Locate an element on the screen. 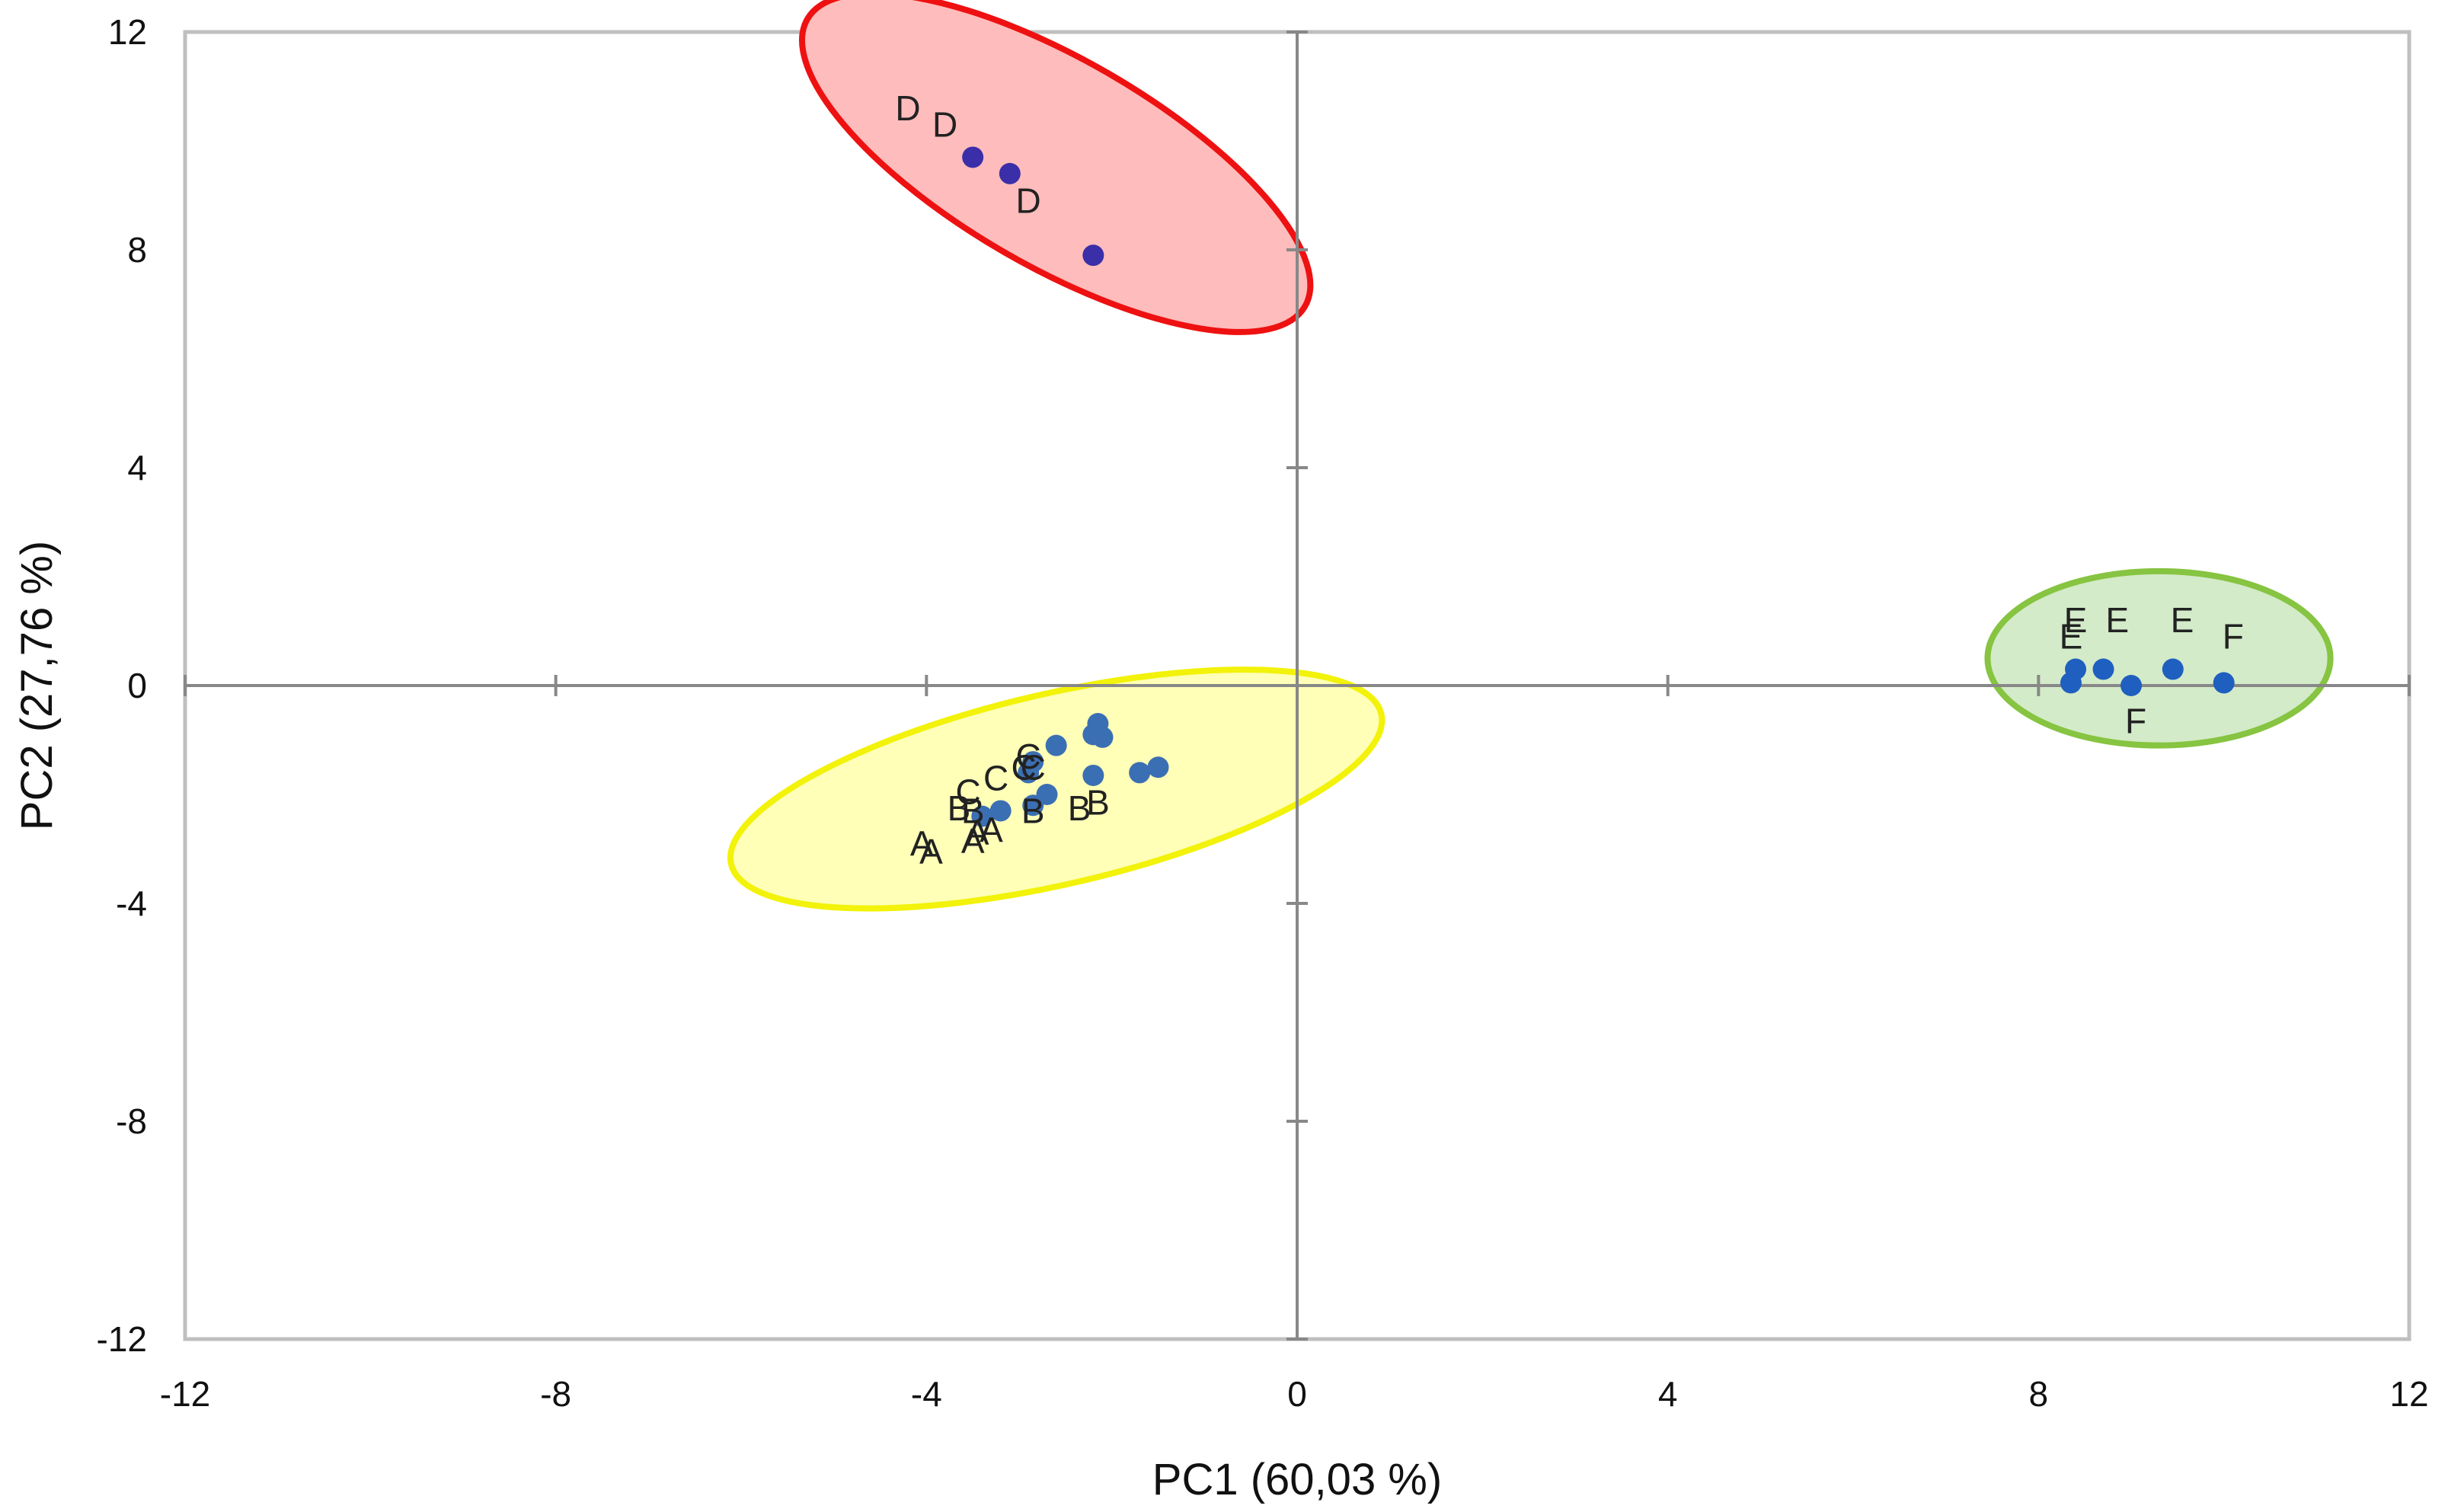 The width and height of the screenshot is (2445, 1512). y-tick-label: 4 is located at coordinates (137, 467).